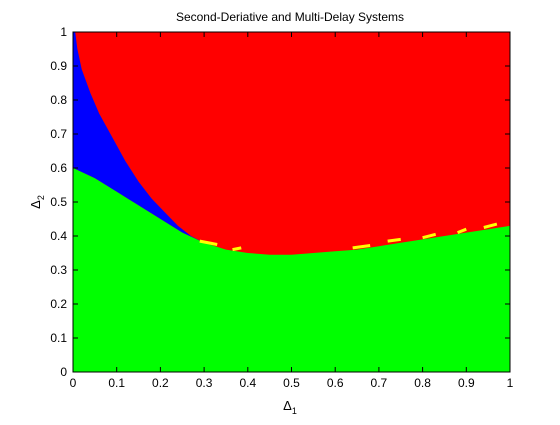 The height and width of the screenshot is (425, 560). Describe the element at coordinates (41, 197) in the screenshot. I see `y-axis-label-subscript: 2` at that location.